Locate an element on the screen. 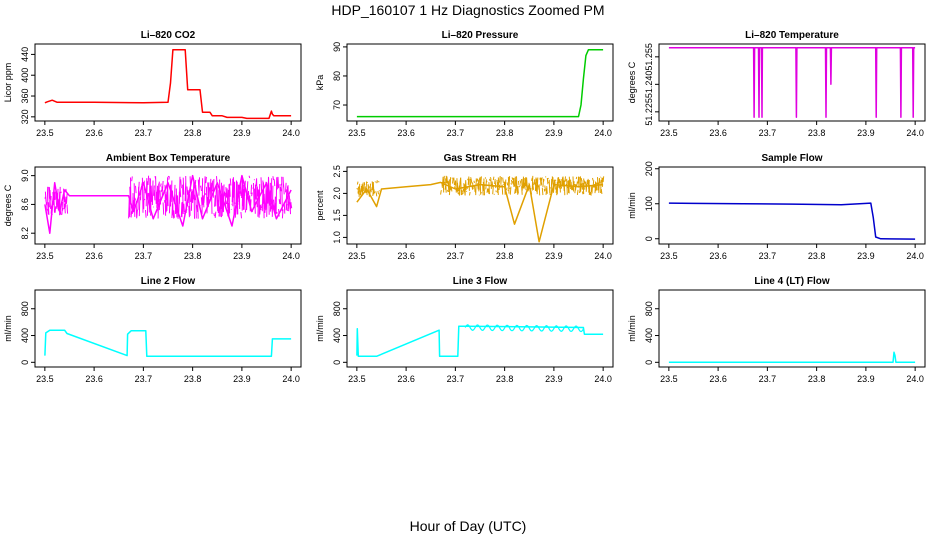 The width and height of the screenshot is (936, 540). y-tick-label: 1.0 is located at coordinates (337, 237).